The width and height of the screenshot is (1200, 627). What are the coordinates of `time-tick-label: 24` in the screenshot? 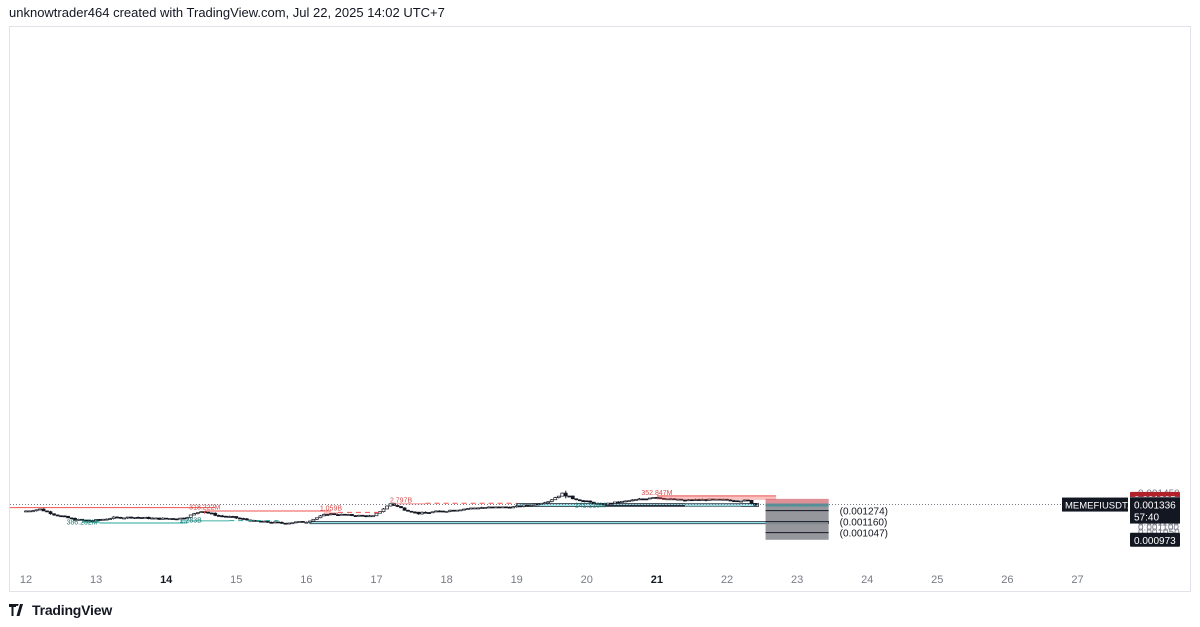 It's located at (867, 580).